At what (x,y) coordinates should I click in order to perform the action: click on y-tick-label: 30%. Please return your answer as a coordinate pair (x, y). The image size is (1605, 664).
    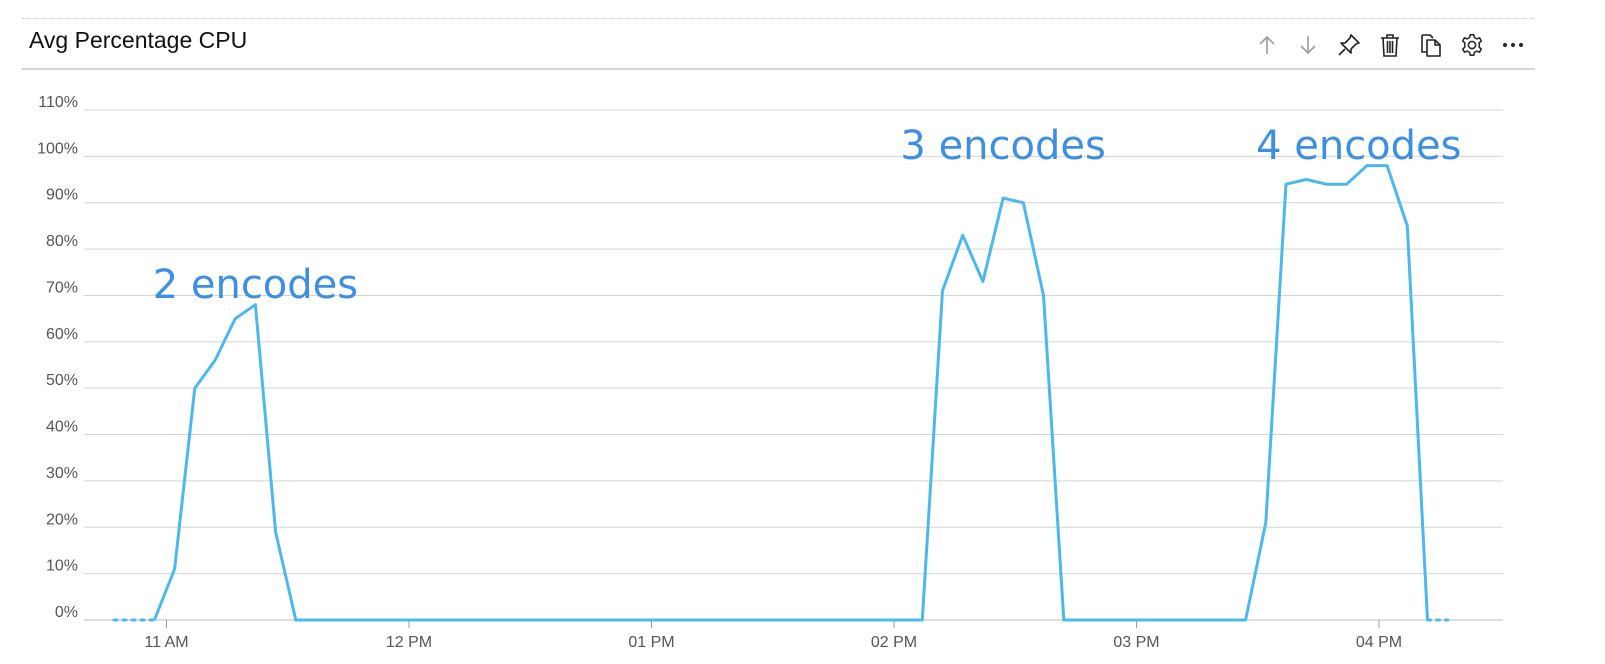
    Looking at the image, I should click on (62, 473).